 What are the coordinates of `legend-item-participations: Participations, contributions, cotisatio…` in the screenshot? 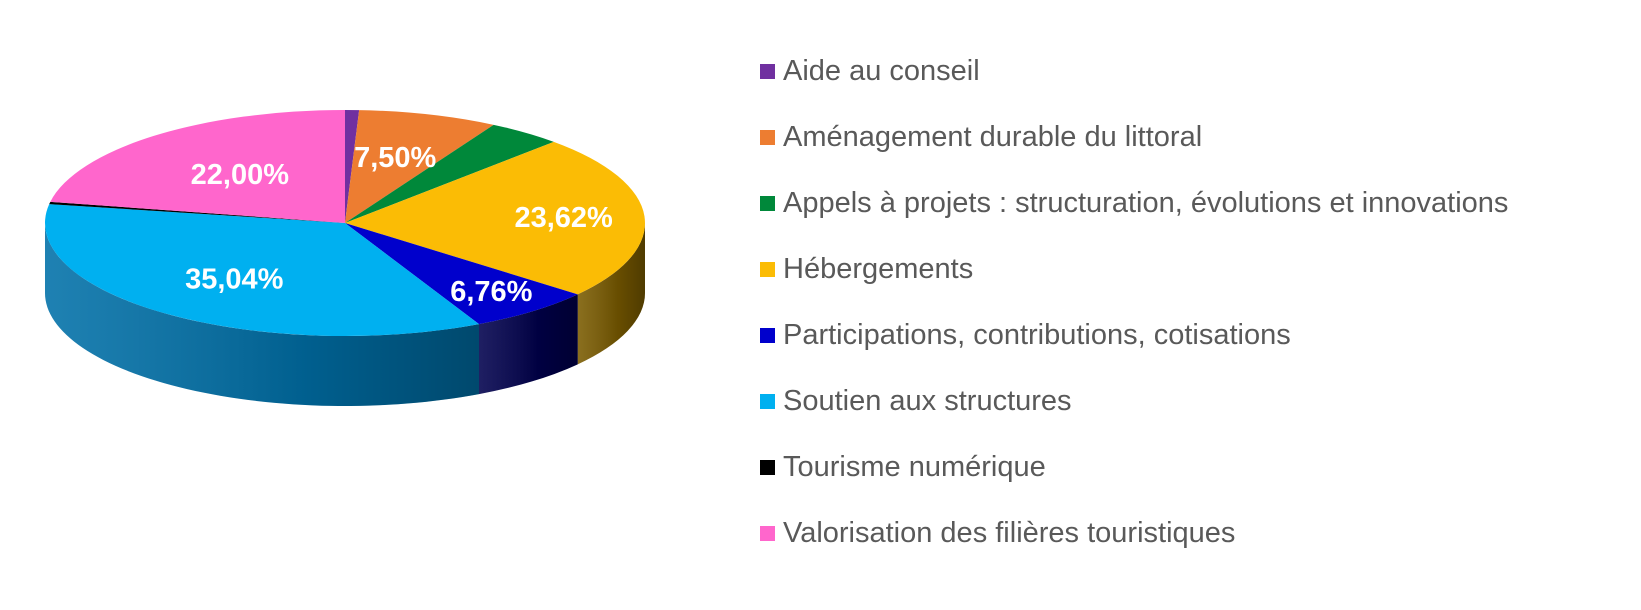 It's located at (1200, 335).